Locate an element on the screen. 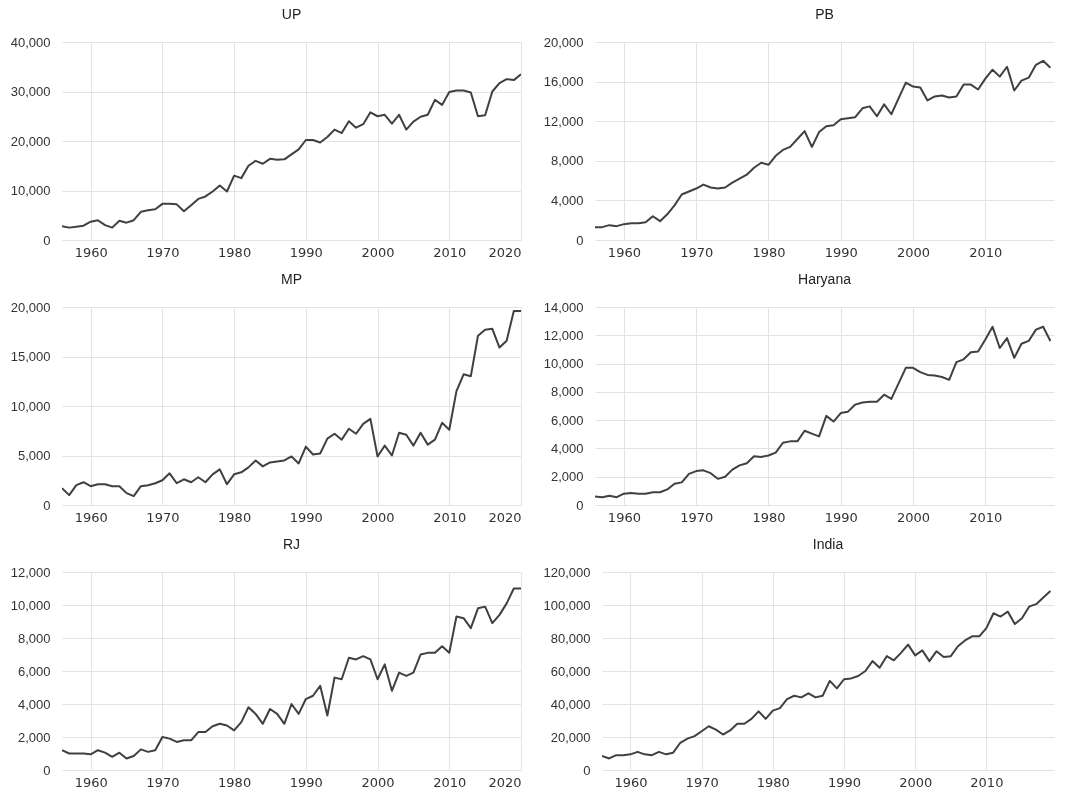 The height and width of the screenshot is (797, 1066). y-tick-label: 15,000 is located at coordinates (30, 356).